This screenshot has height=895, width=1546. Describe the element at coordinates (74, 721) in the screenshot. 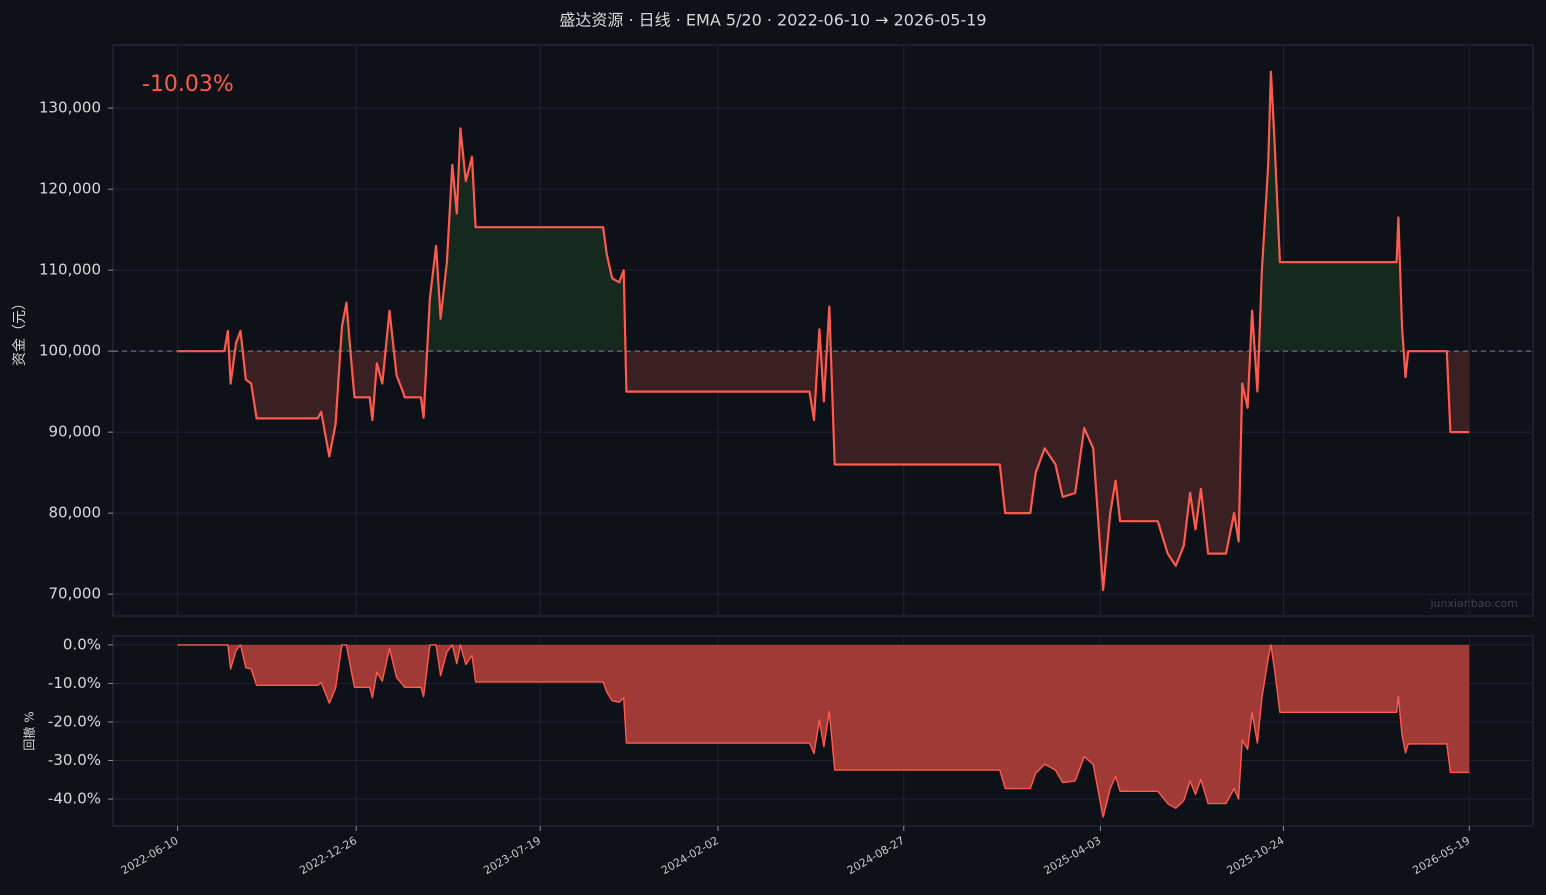

I see `y-tick-label: -20.0%` at that location.